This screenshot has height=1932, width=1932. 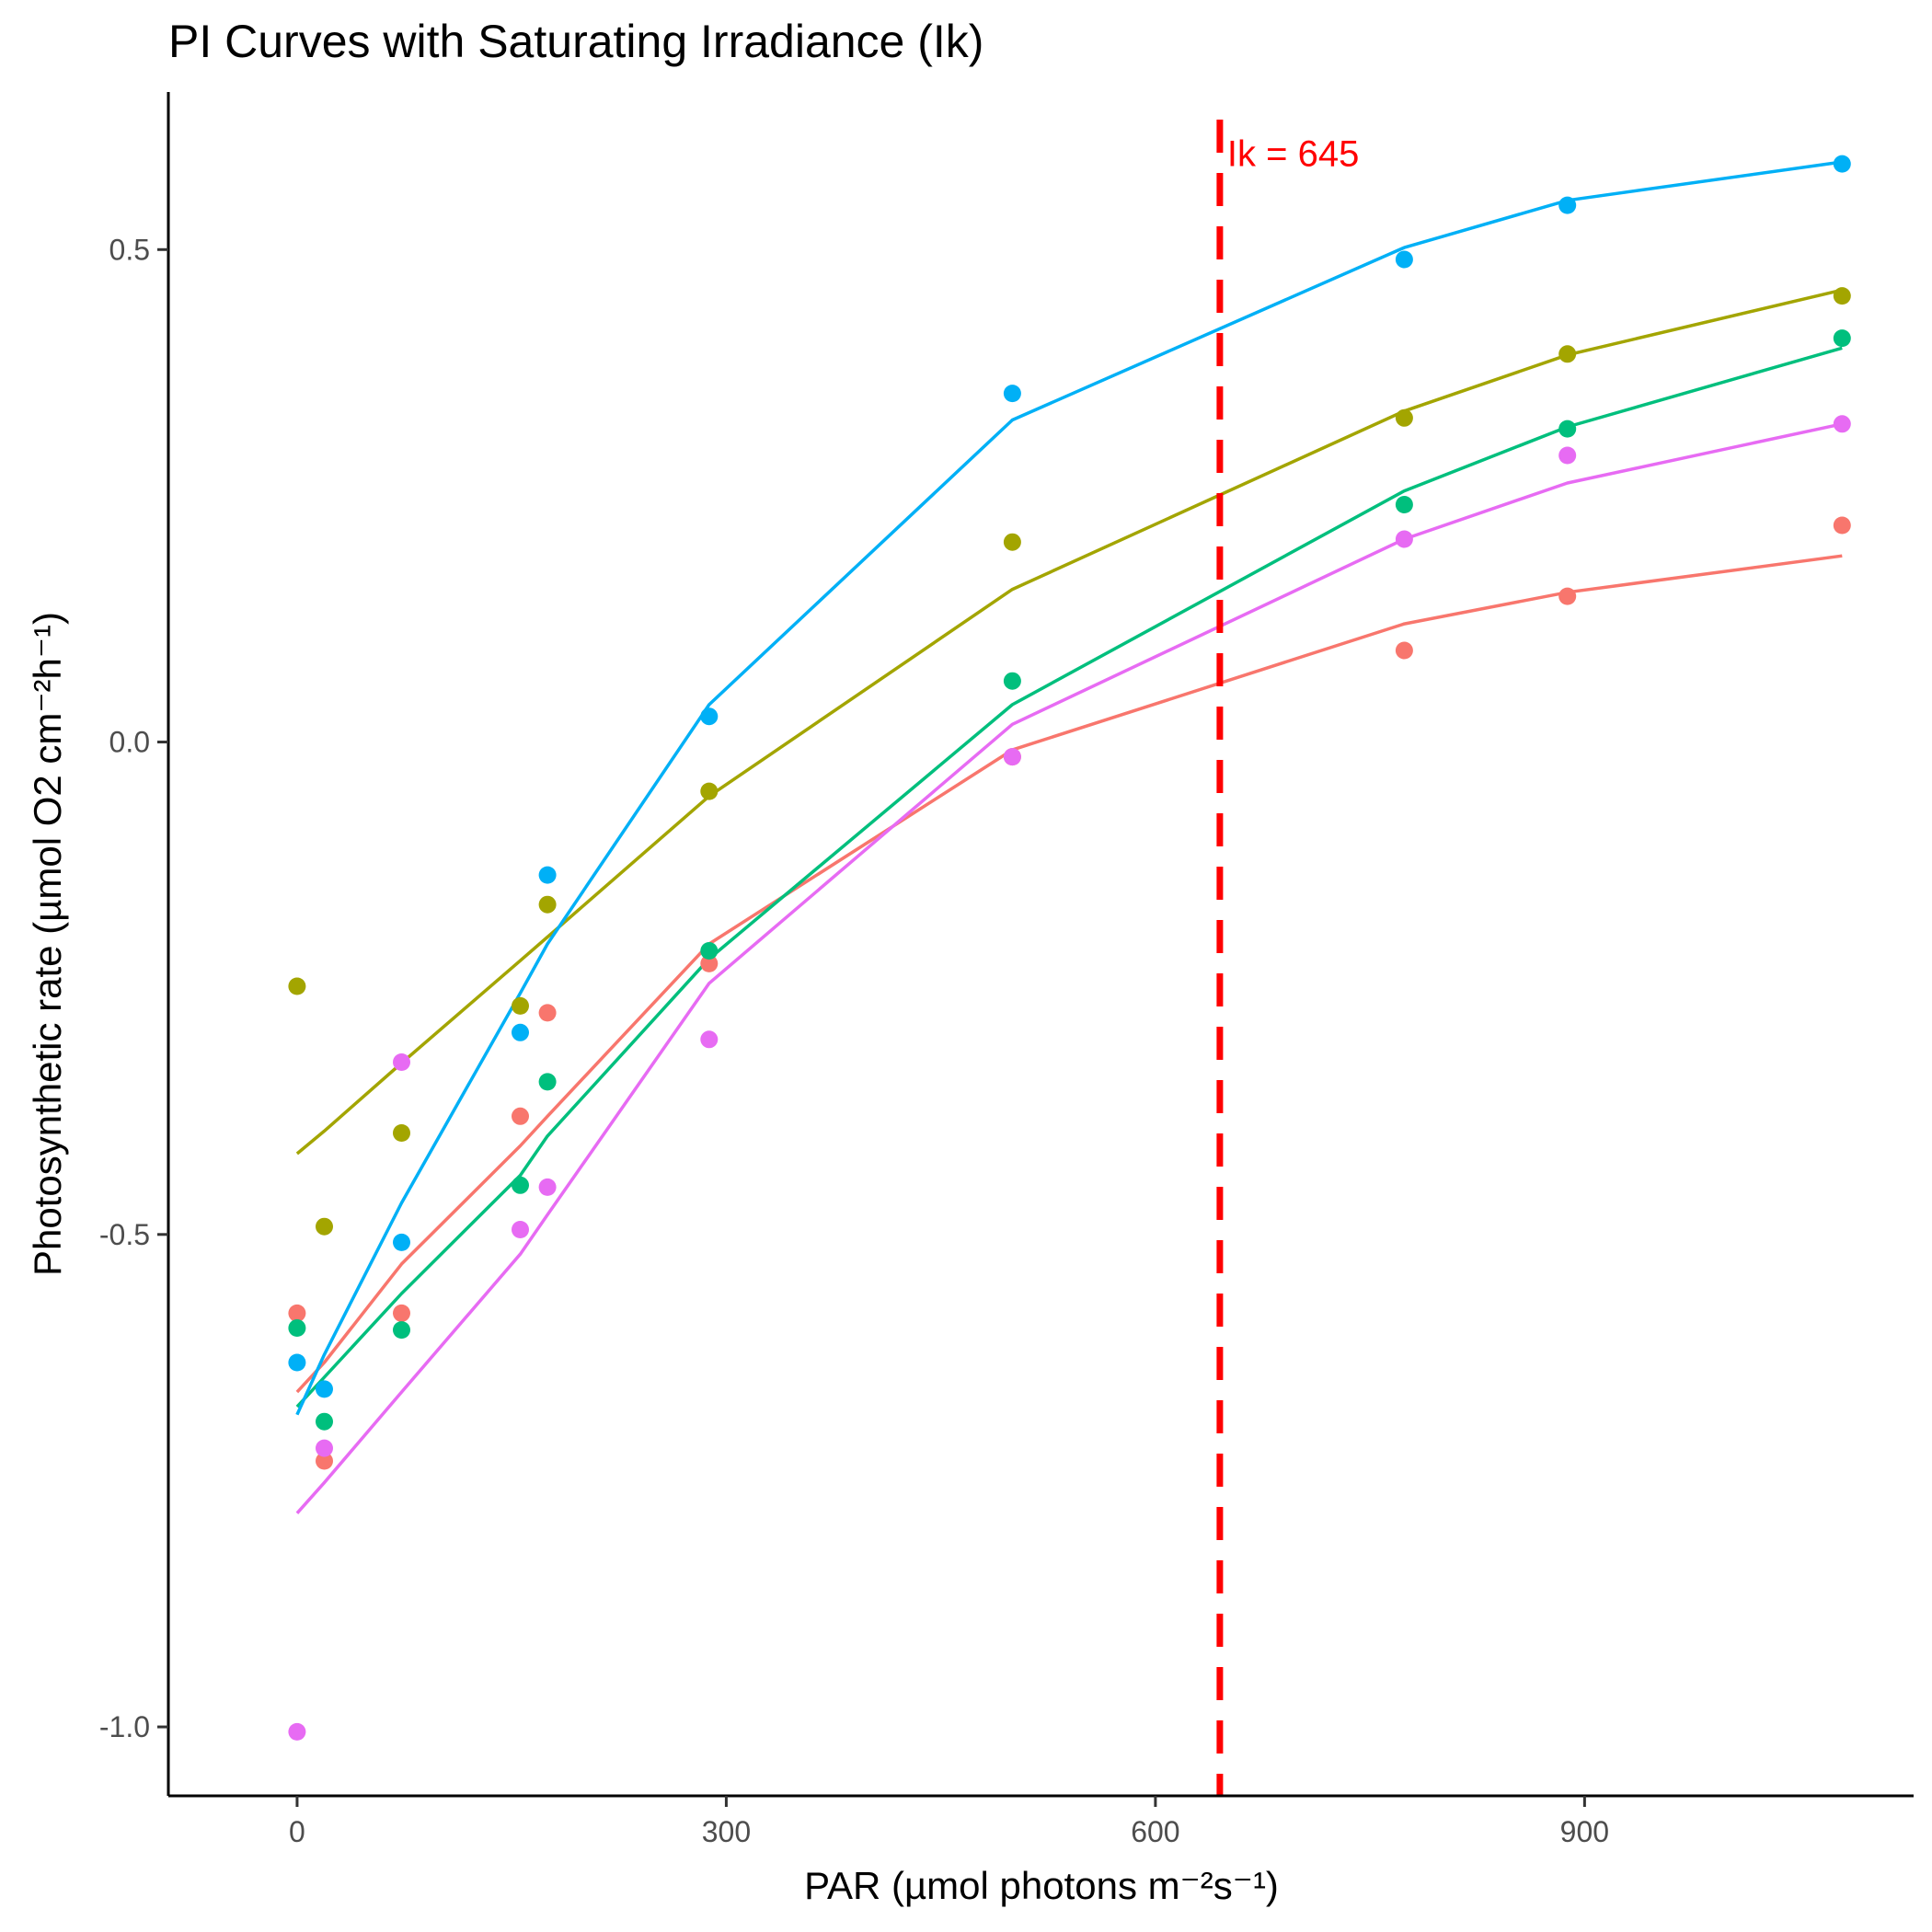 I want to click on y-axis-title: Photosynthetic rate (µmol O2 cm⁻²h⁻¹), so click(x=47, y=944).